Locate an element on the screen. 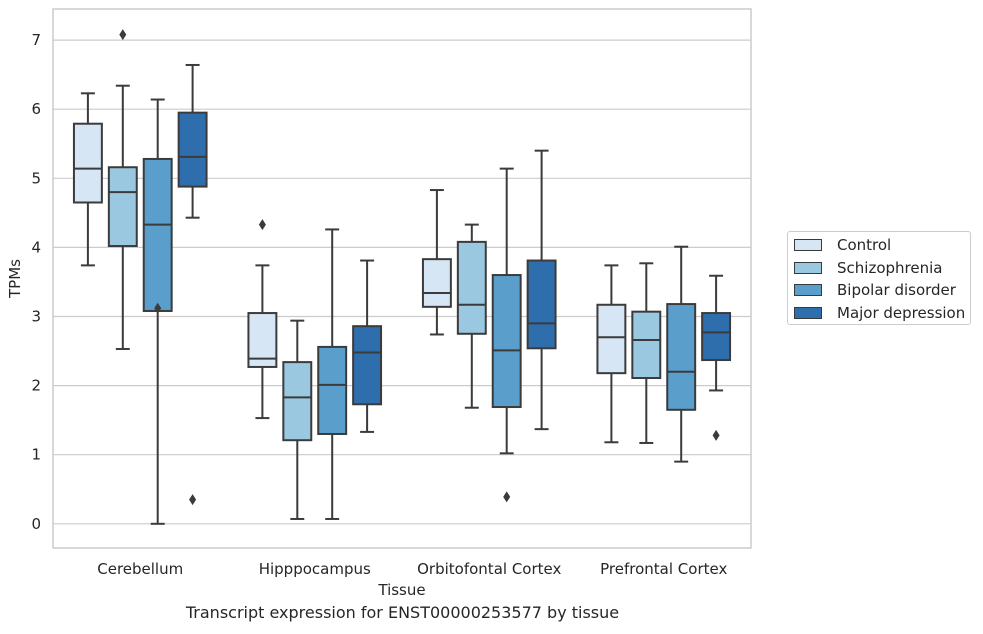  y-tick-label: 6 is located at coordinates (36, 109).